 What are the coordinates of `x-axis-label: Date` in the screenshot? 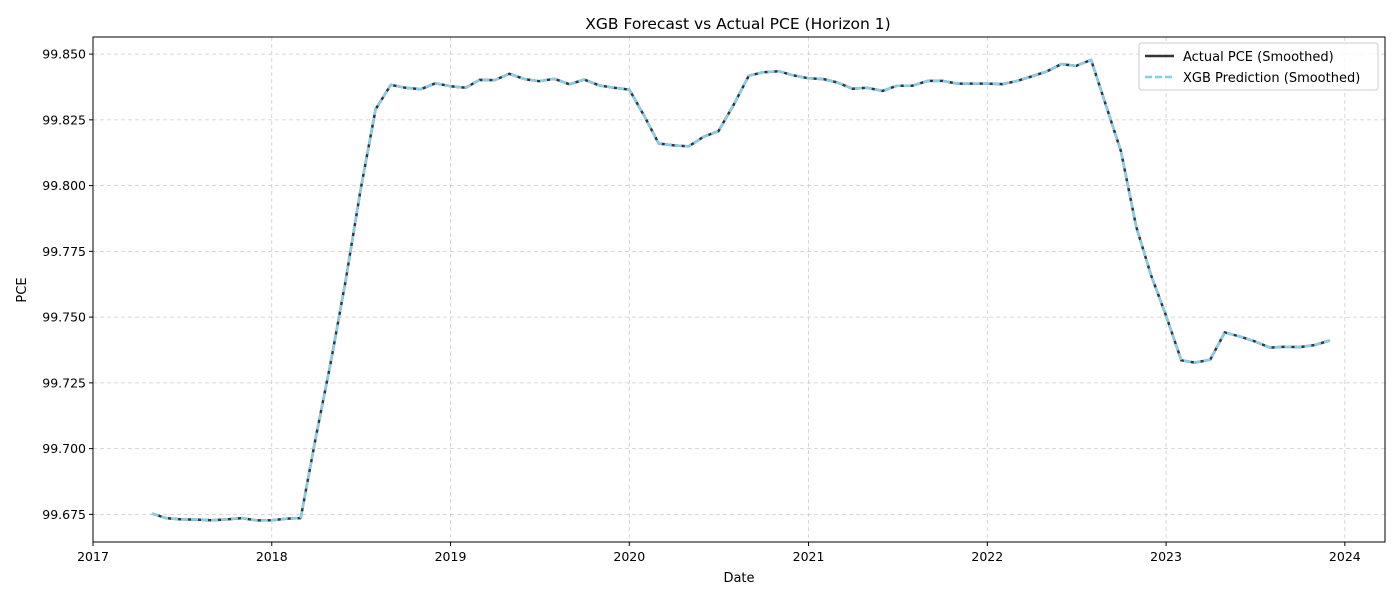 It's located at (738, 578).